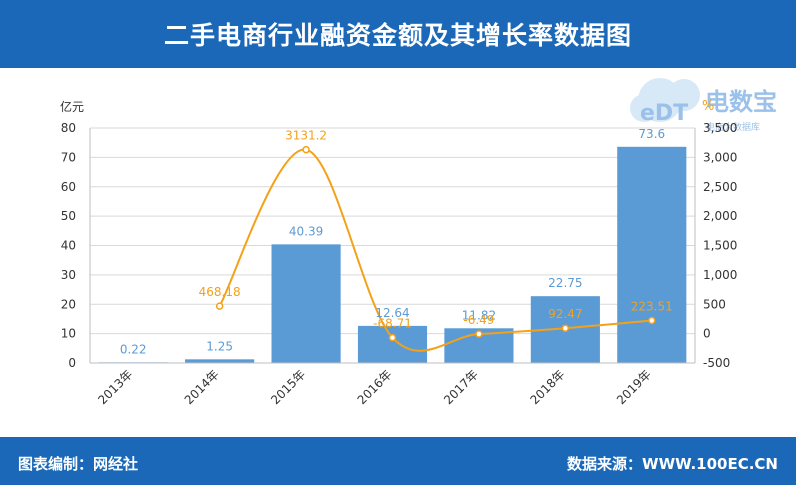  What do you see at coordinates (375, 387) in the screenshot?
I see `x-tick-label: 2016年` at bounding box center [375, 387].